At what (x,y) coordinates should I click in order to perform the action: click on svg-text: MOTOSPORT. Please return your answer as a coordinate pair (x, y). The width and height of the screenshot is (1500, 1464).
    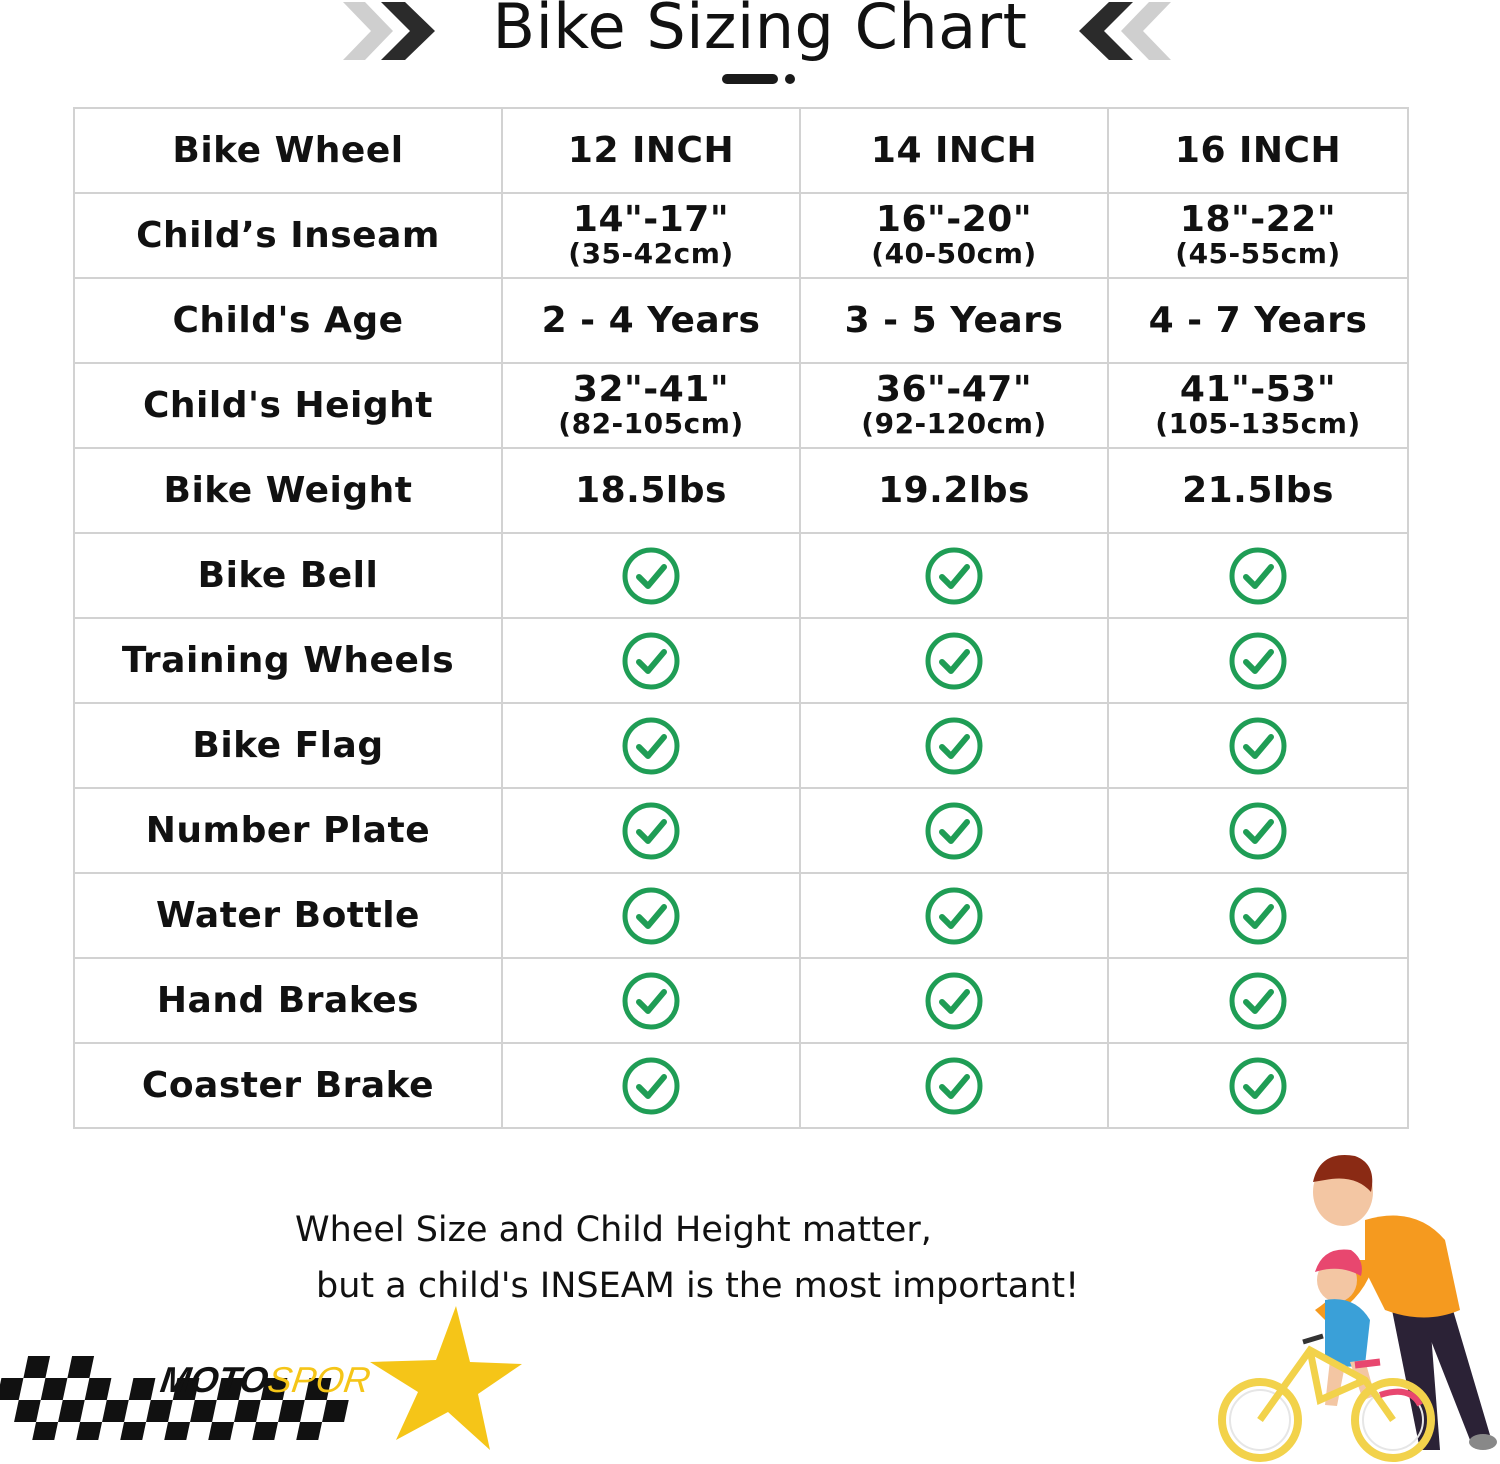
    Looking at the image, I should click on (265, 1379).